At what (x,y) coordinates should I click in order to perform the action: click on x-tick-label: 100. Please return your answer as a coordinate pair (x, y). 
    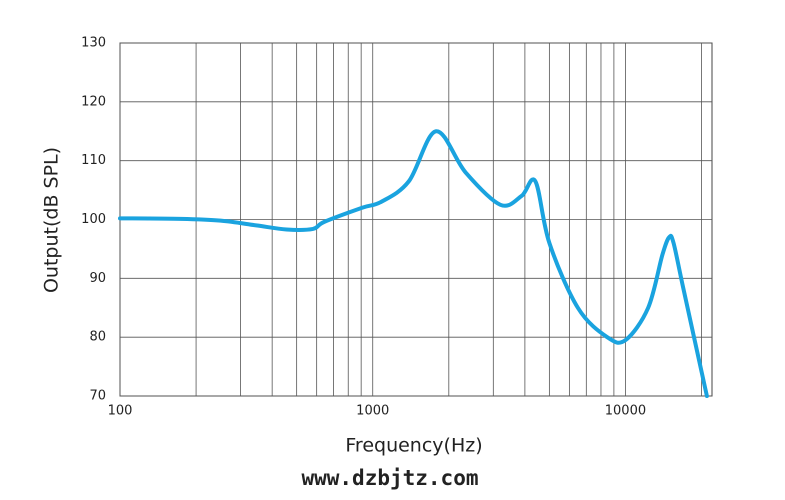
    Looking at the image, I should click on (120, 411).